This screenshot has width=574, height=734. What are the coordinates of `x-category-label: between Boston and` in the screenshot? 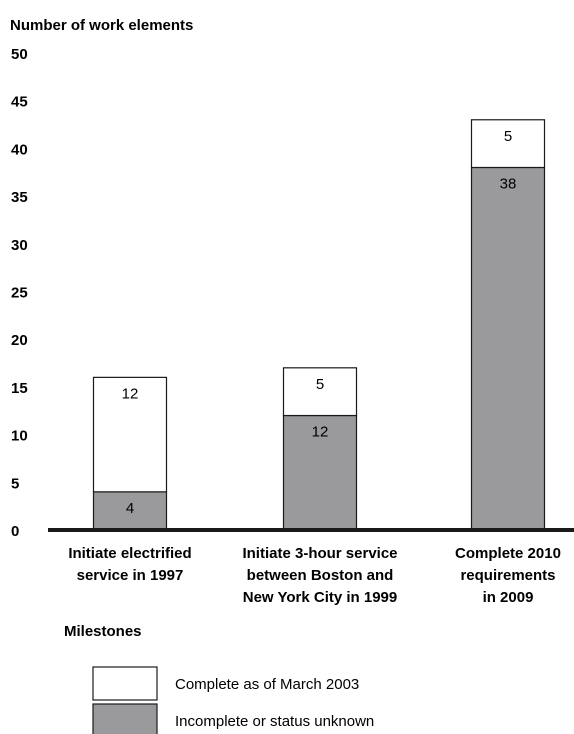 It's located at (320, 575).